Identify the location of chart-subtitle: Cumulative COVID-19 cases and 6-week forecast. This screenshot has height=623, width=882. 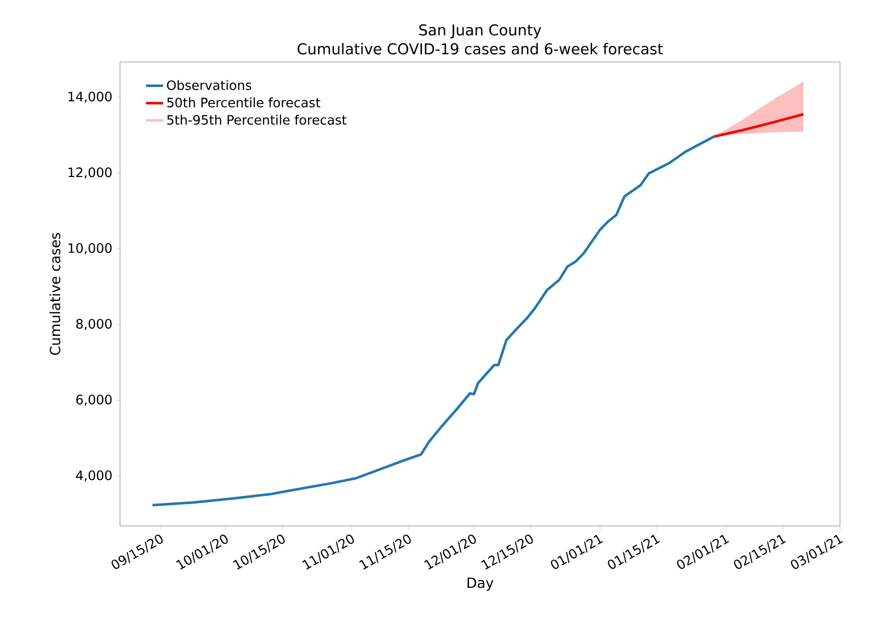
(480, 48).